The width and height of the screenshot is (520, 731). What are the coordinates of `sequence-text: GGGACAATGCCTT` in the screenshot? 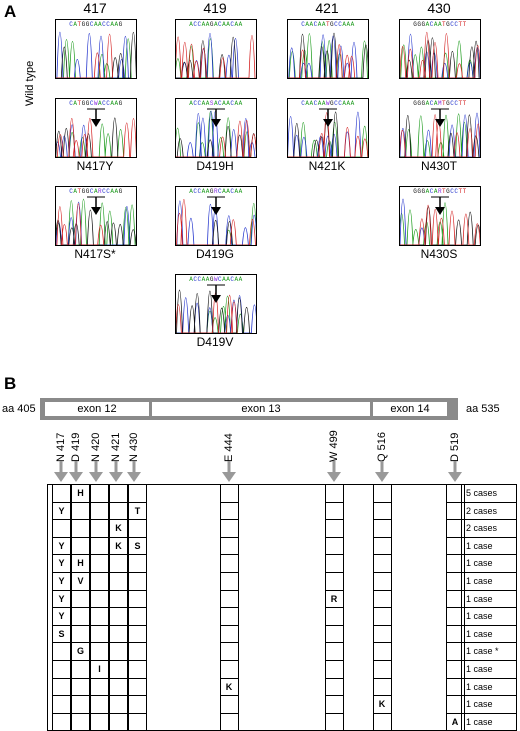 It's located at (440, 24).